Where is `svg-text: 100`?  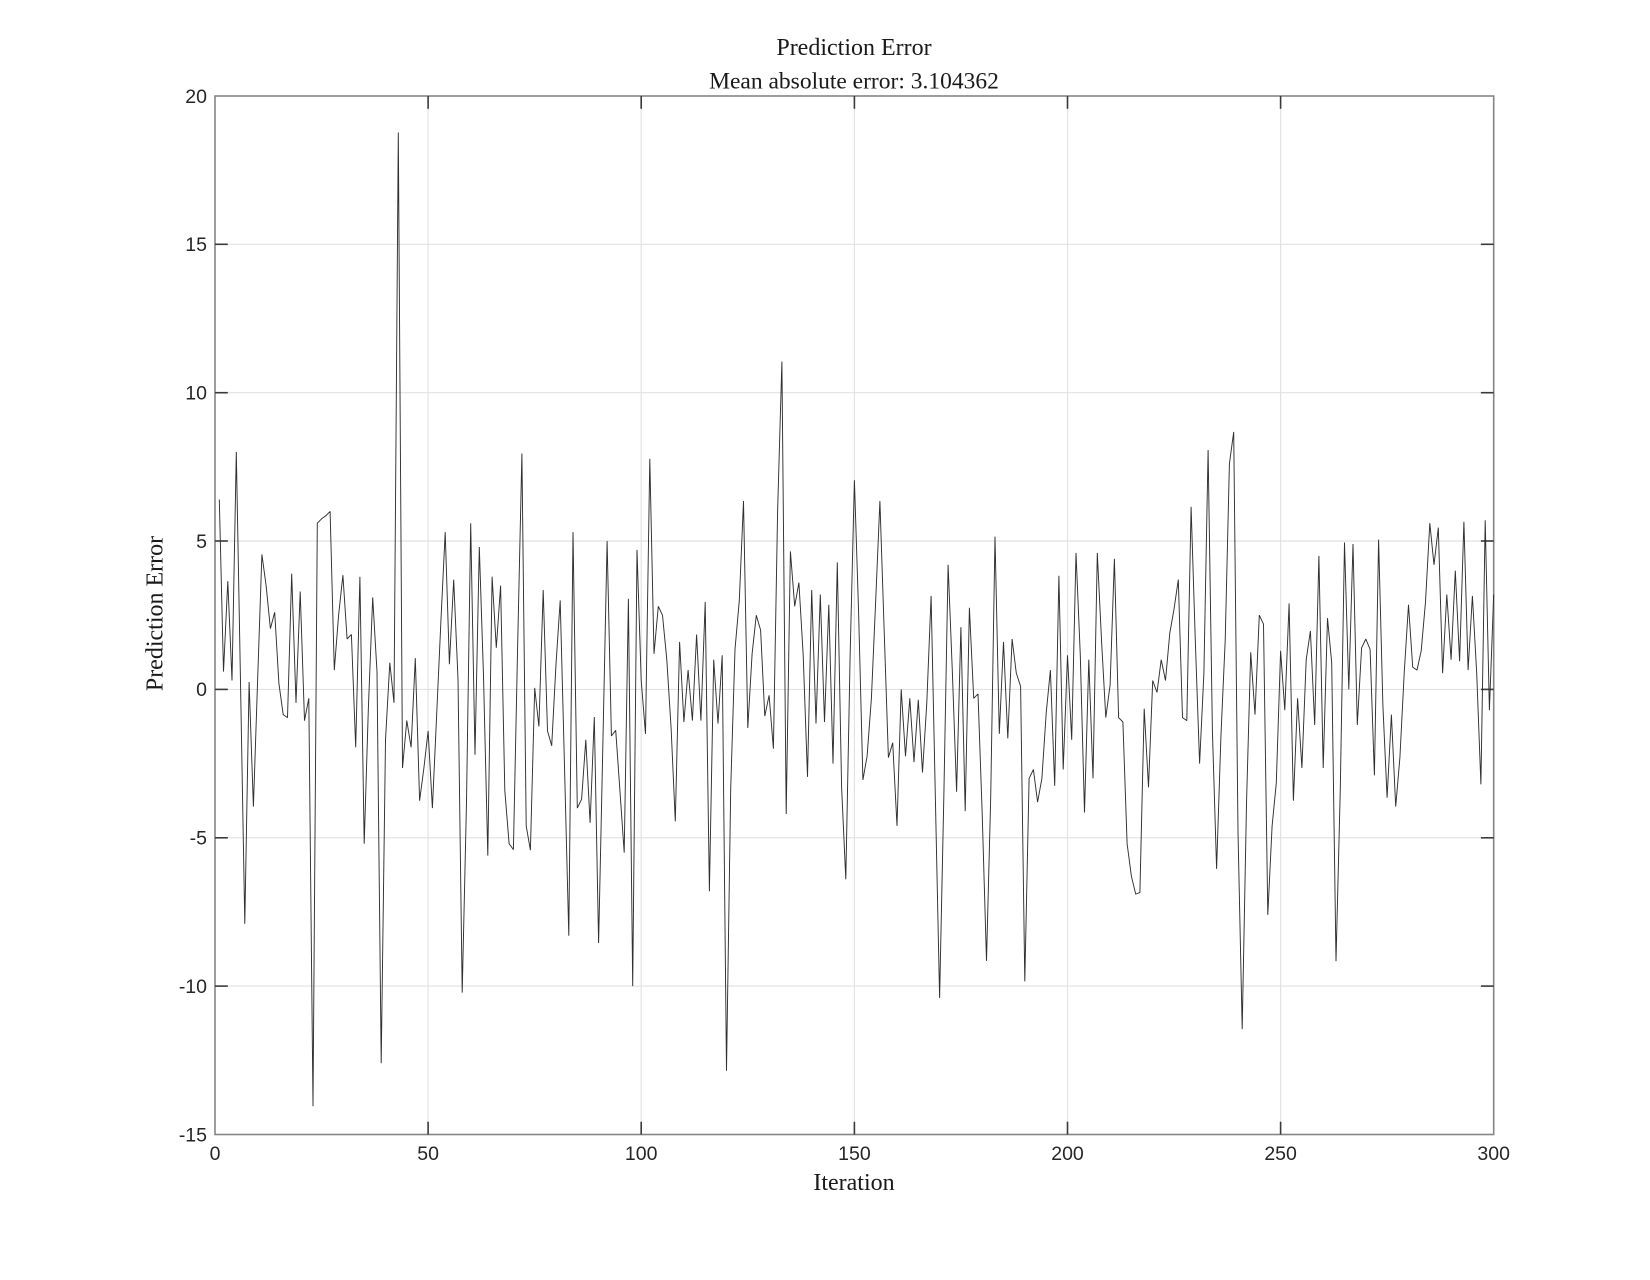 svg-text: 100 is located at coordinates (641, 1154).